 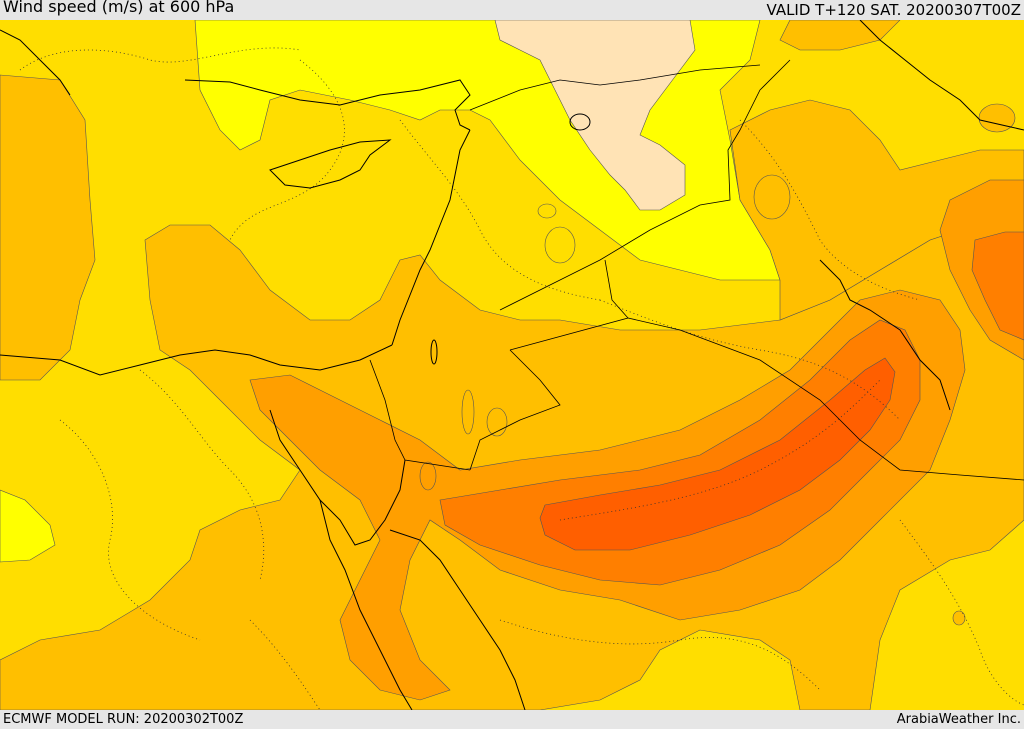 I want to click on cyprus, so click(x=330, y=164).